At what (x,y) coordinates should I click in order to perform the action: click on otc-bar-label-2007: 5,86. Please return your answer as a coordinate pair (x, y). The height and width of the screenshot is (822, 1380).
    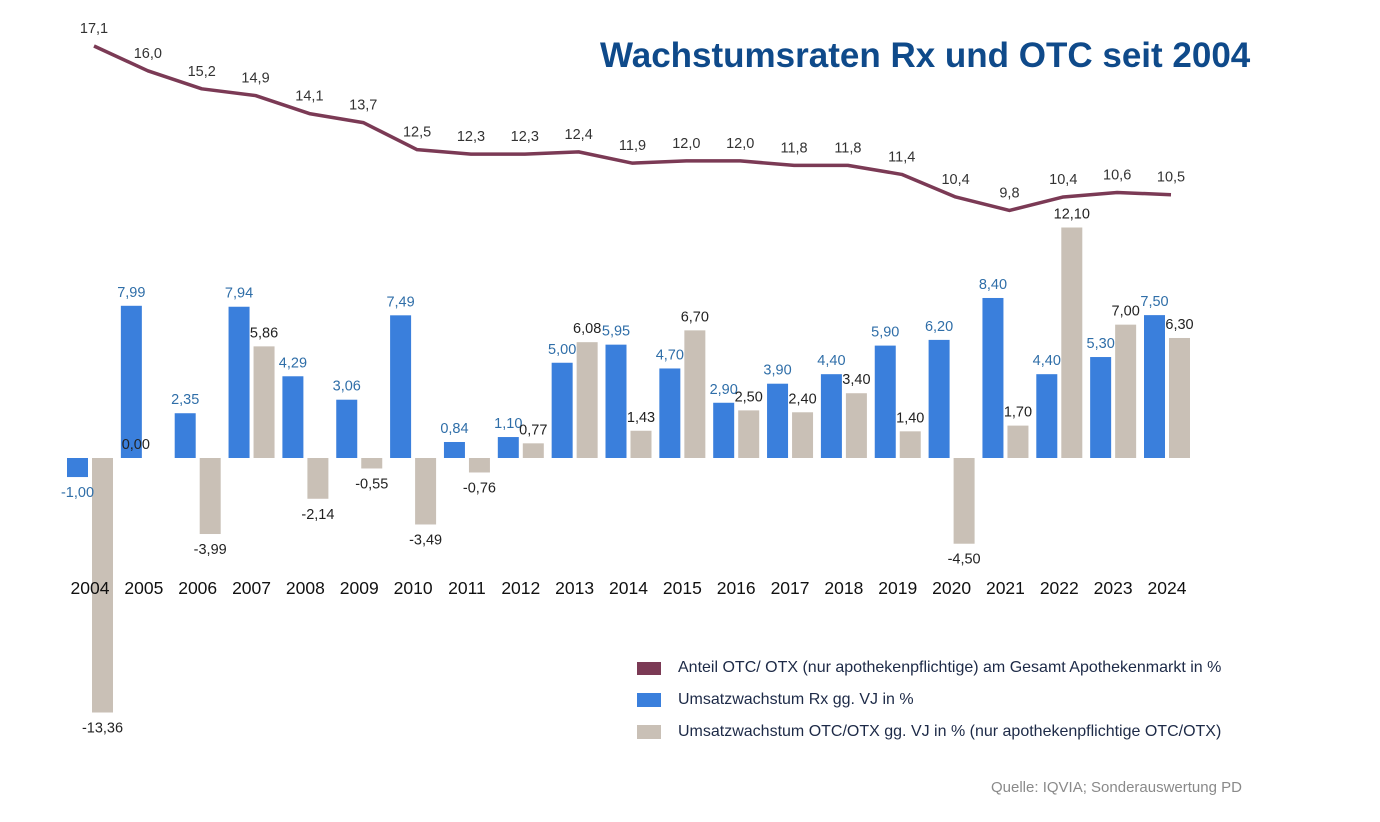
    Looking at the image, I should click on (264, 333).